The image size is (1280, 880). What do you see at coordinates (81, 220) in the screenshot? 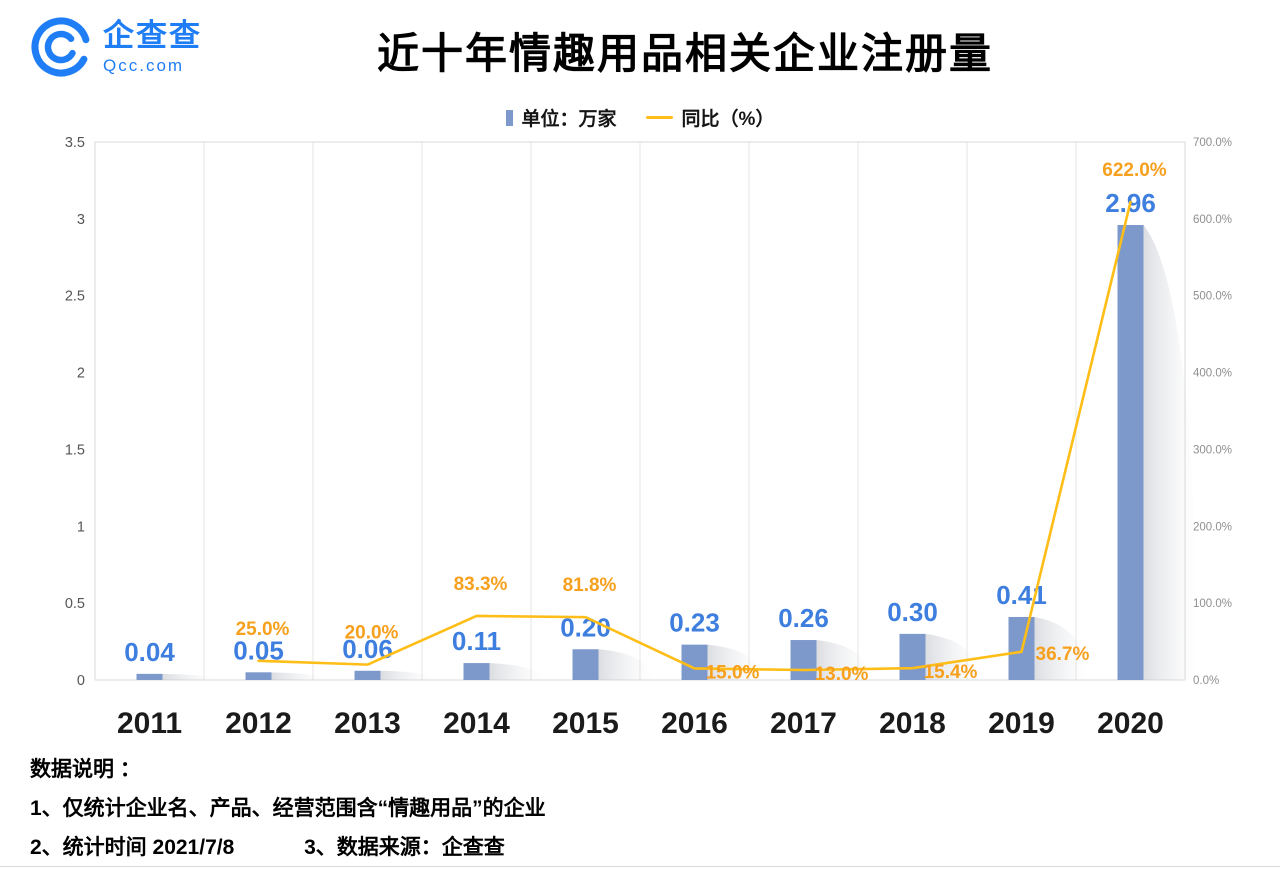
I see `left-axis-tick: 3` at bounding box center [81, 220].